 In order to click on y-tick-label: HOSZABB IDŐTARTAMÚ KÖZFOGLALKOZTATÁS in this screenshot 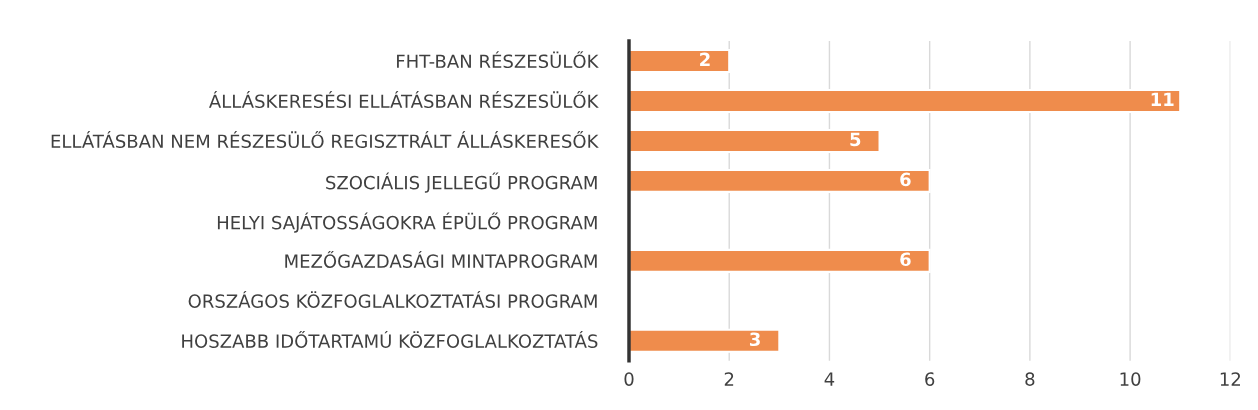, I will do `click(390, 339)`.